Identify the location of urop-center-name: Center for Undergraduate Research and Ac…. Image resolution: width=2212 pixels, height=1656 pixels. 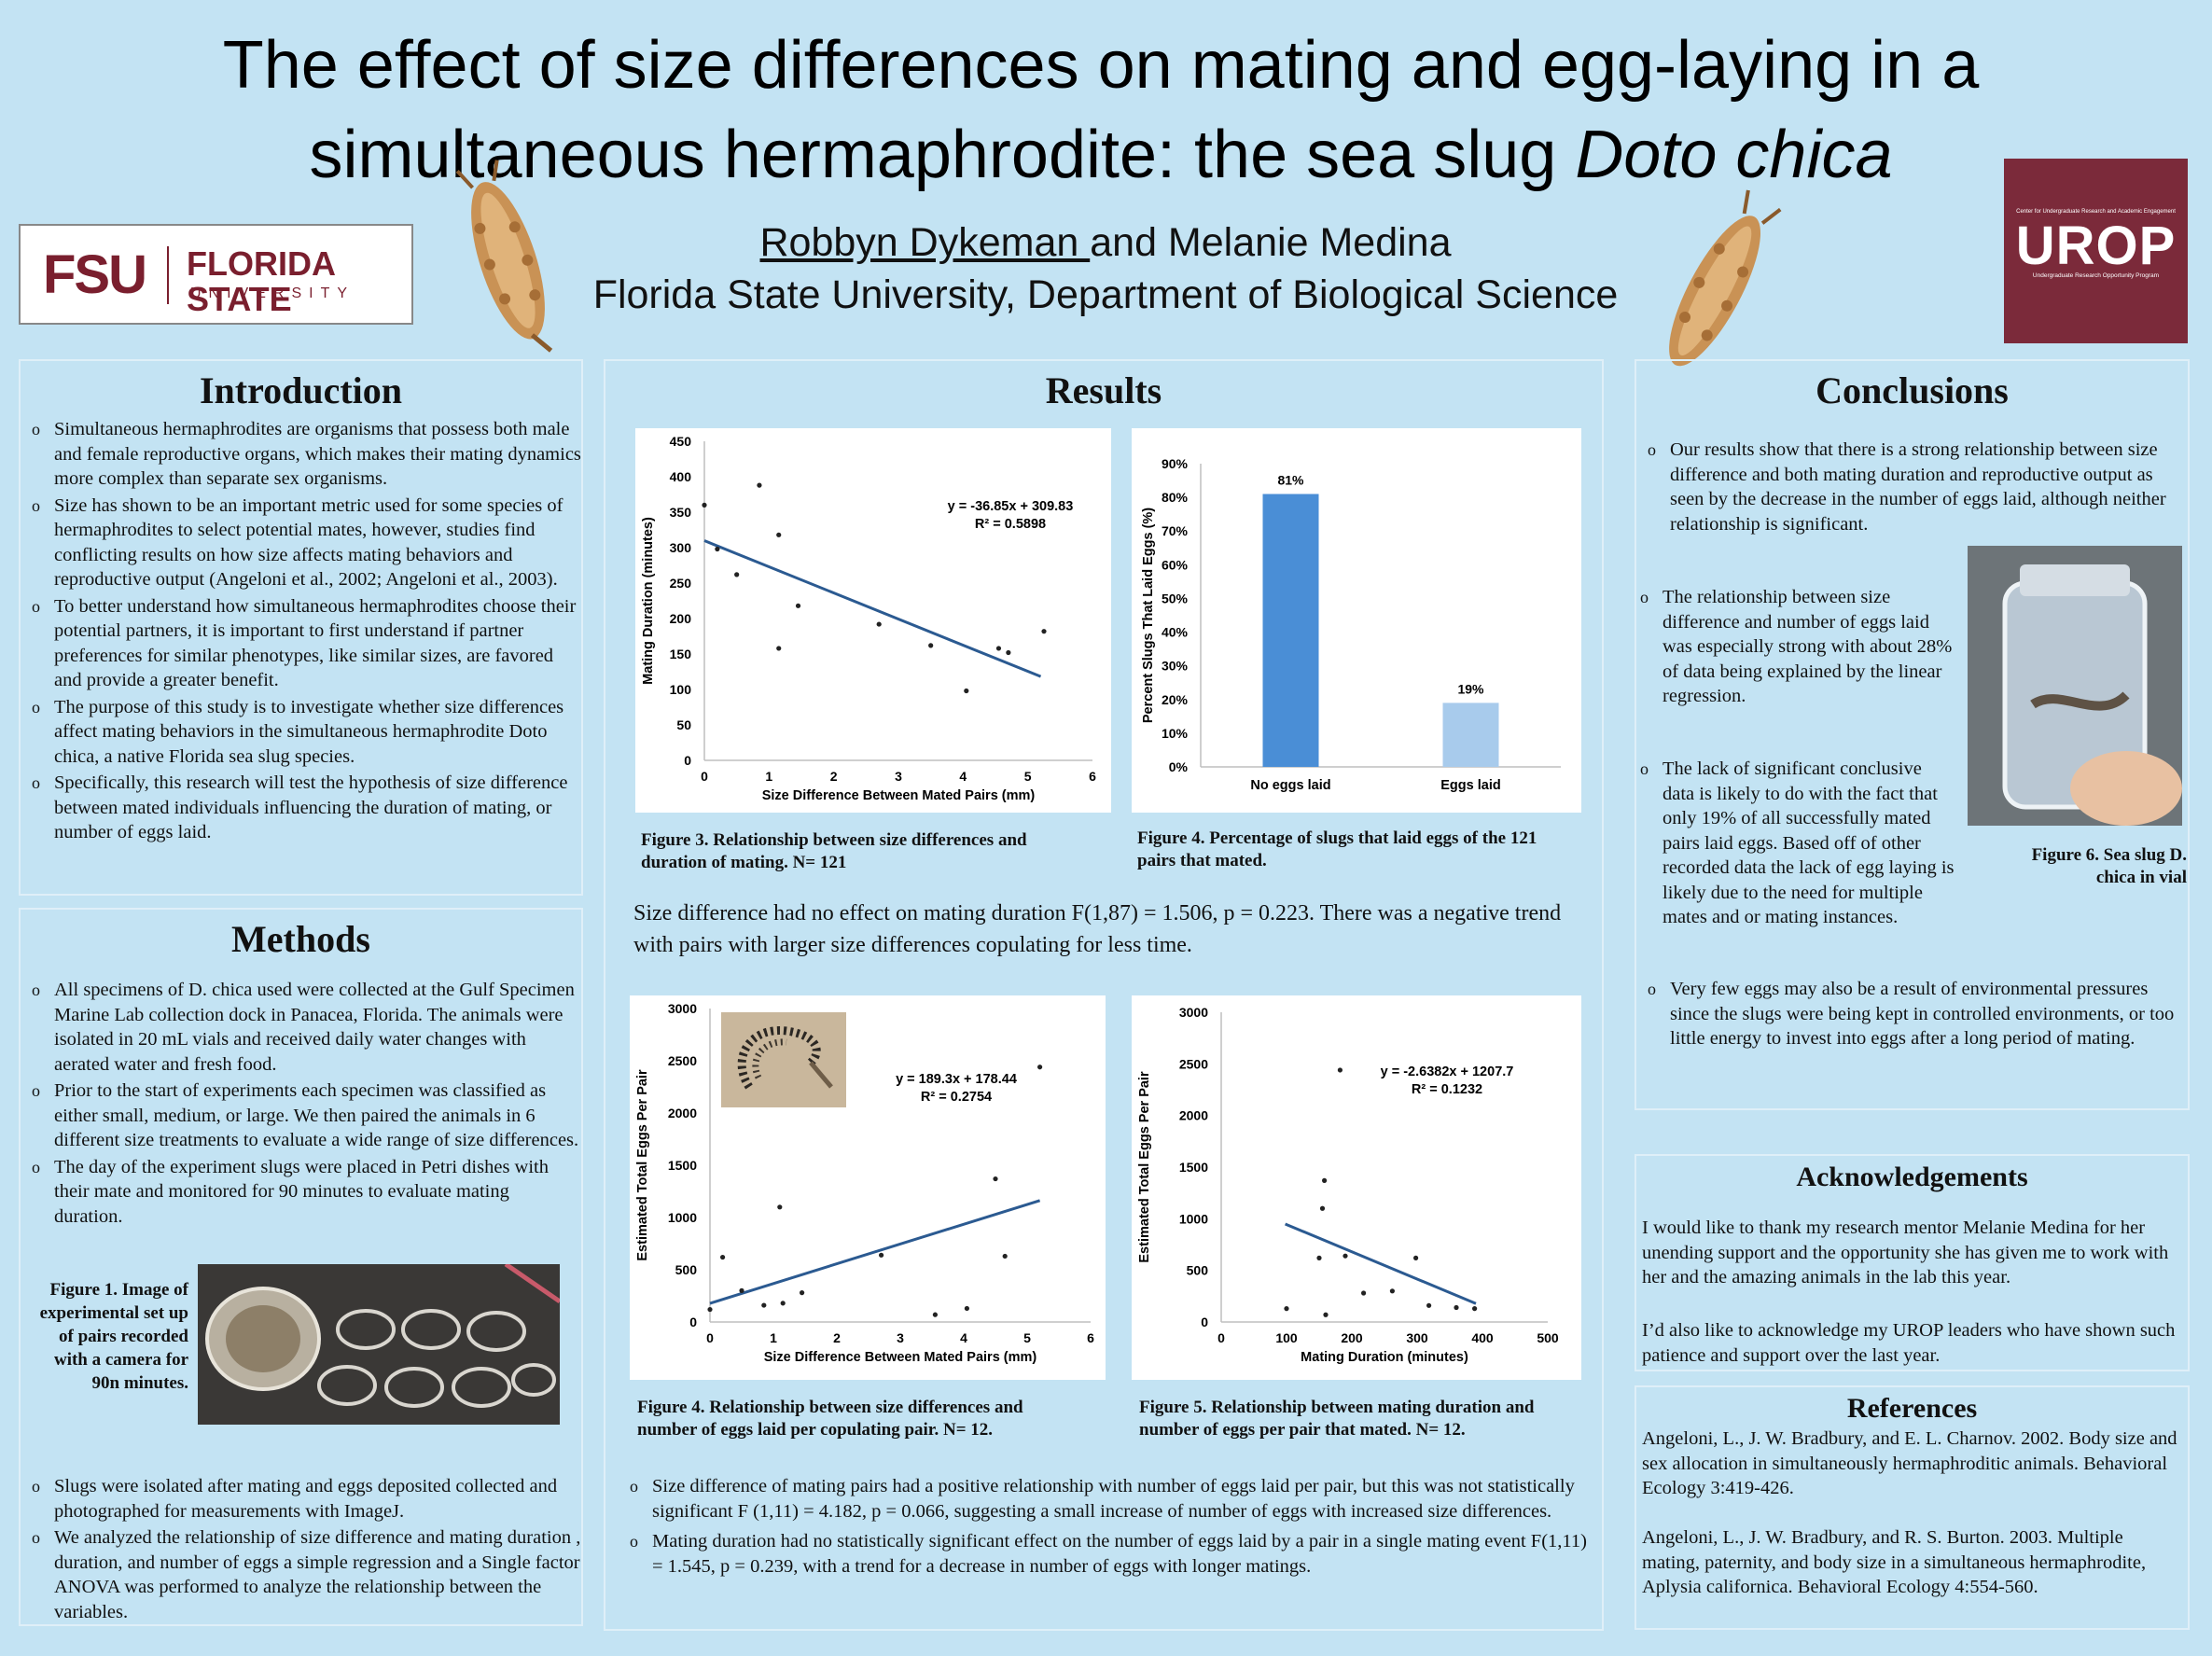
(2096, 212).